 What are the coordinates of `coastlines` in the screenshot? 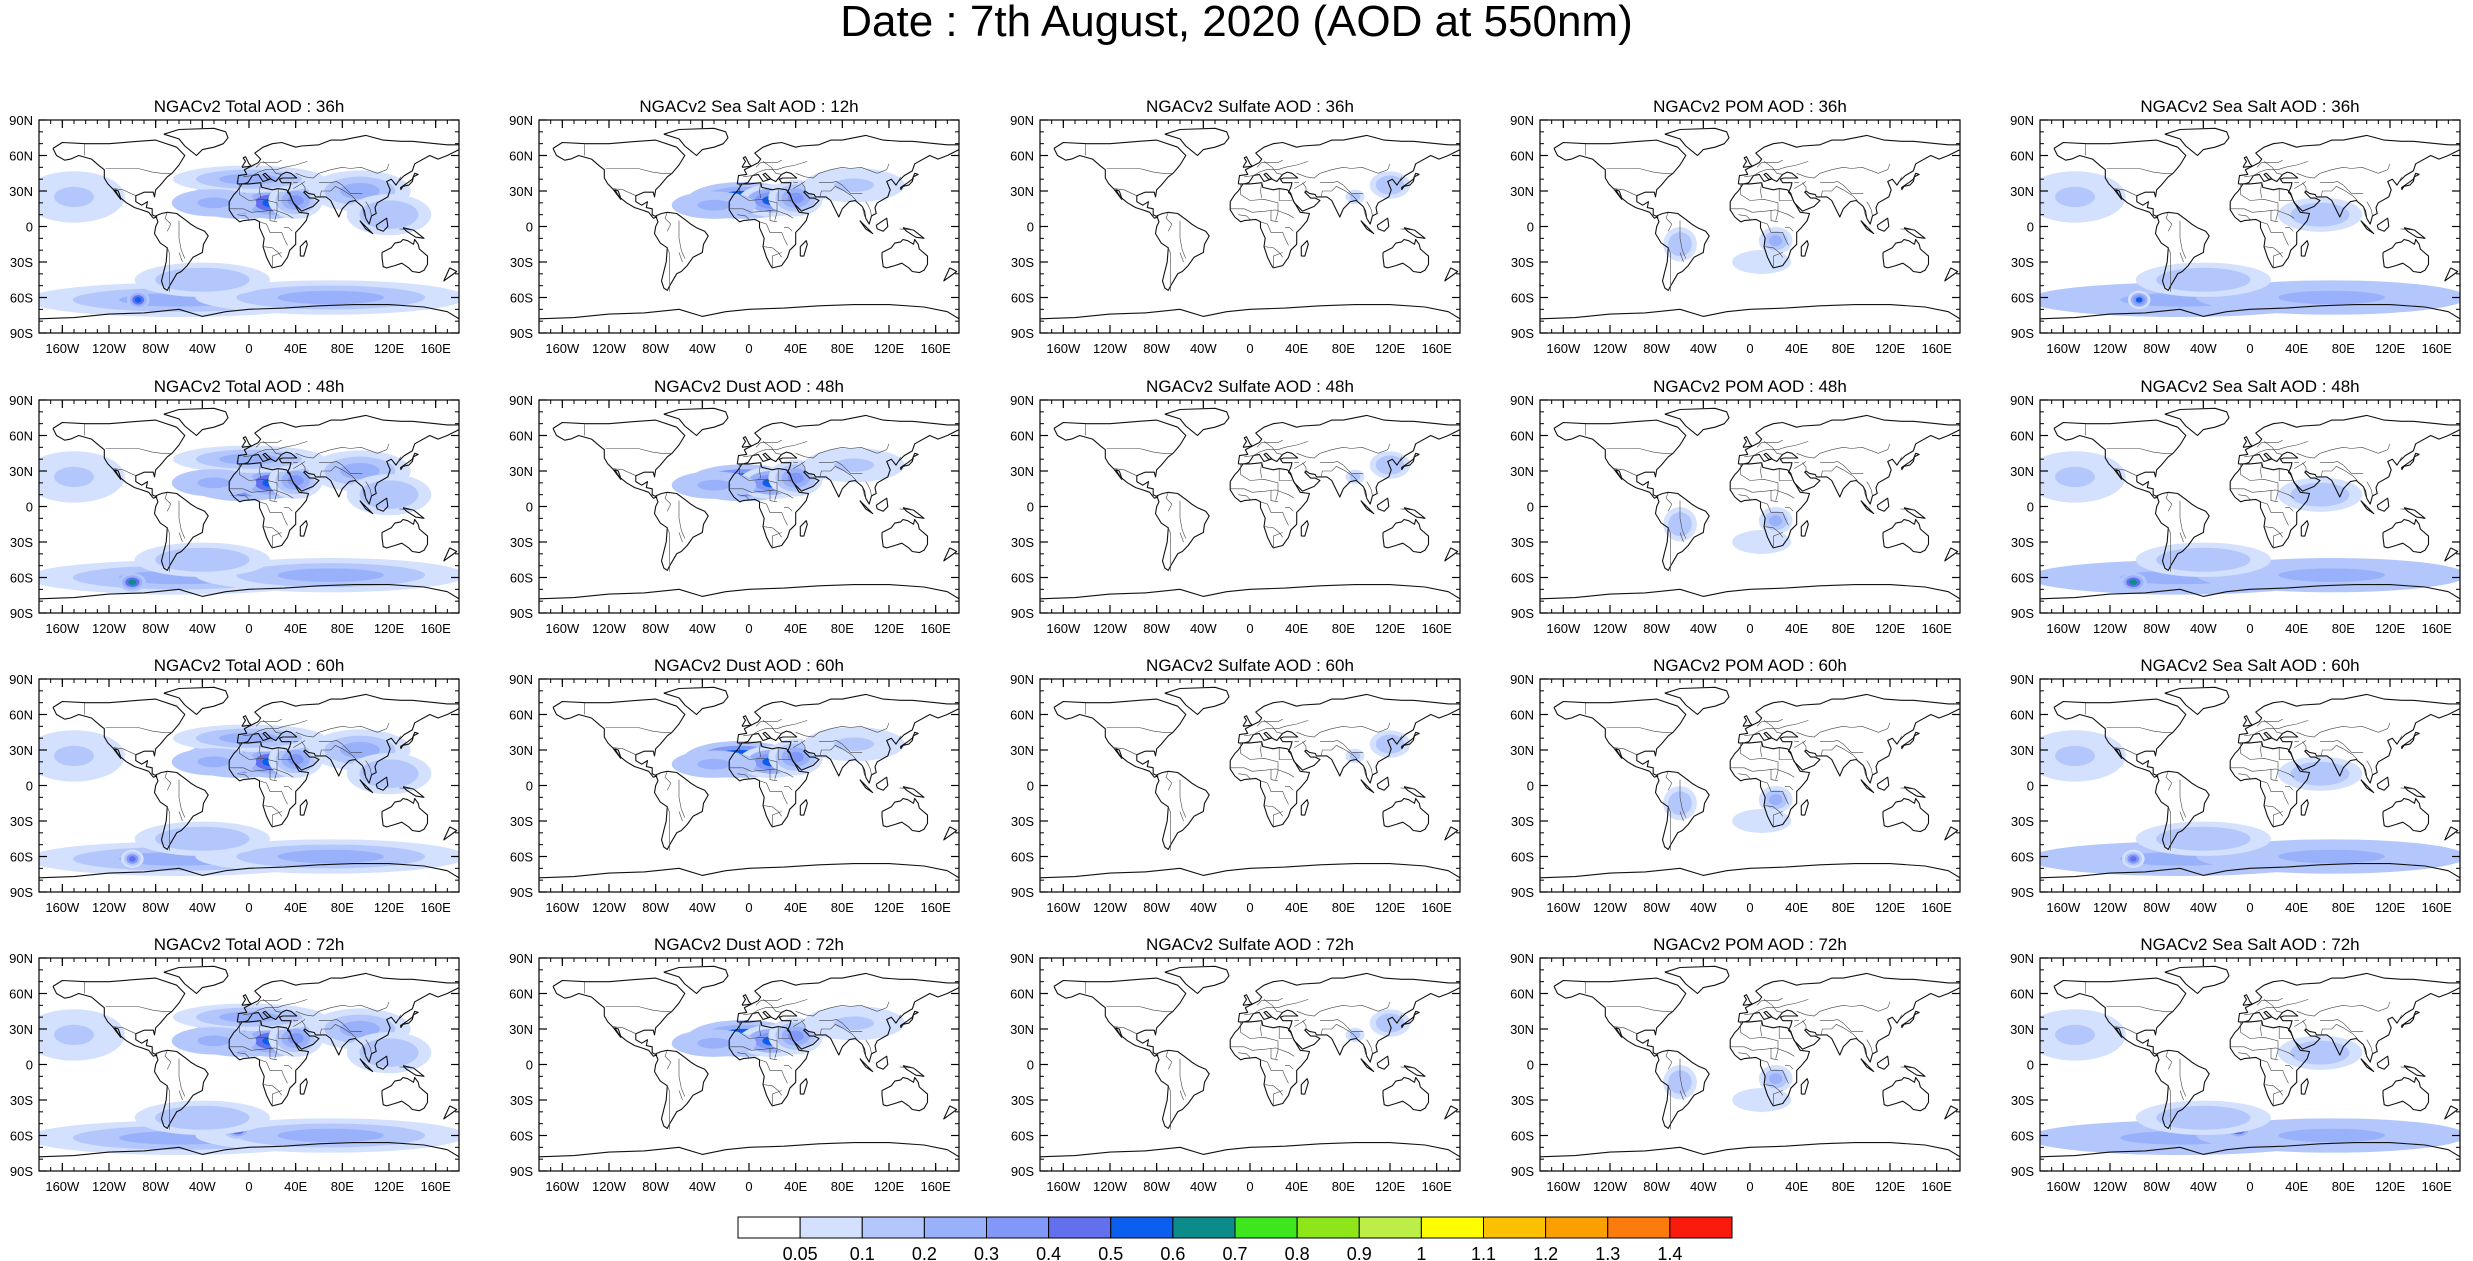 It's located at (749, 1061).